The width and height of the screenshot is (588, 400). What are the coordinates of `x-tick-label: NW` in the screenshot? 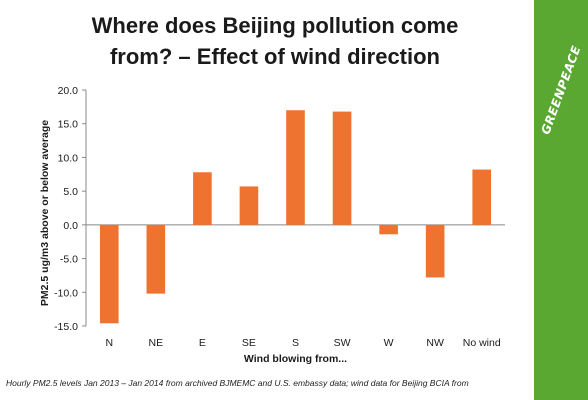 It's located at (435, 343).